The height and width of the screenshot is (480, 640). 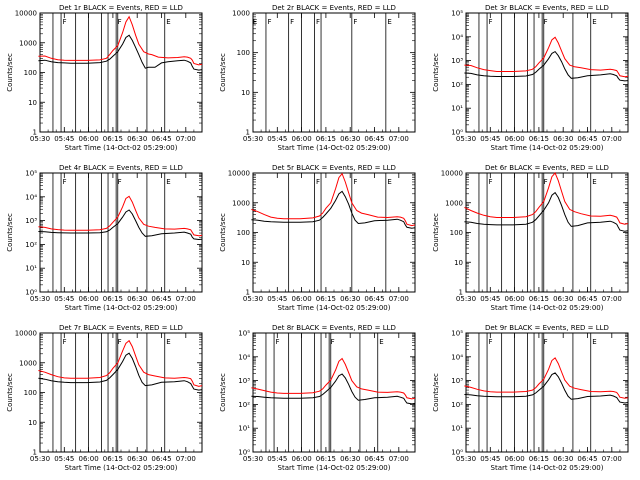 I want to click on plot-frame, so click(x=121, y=72).